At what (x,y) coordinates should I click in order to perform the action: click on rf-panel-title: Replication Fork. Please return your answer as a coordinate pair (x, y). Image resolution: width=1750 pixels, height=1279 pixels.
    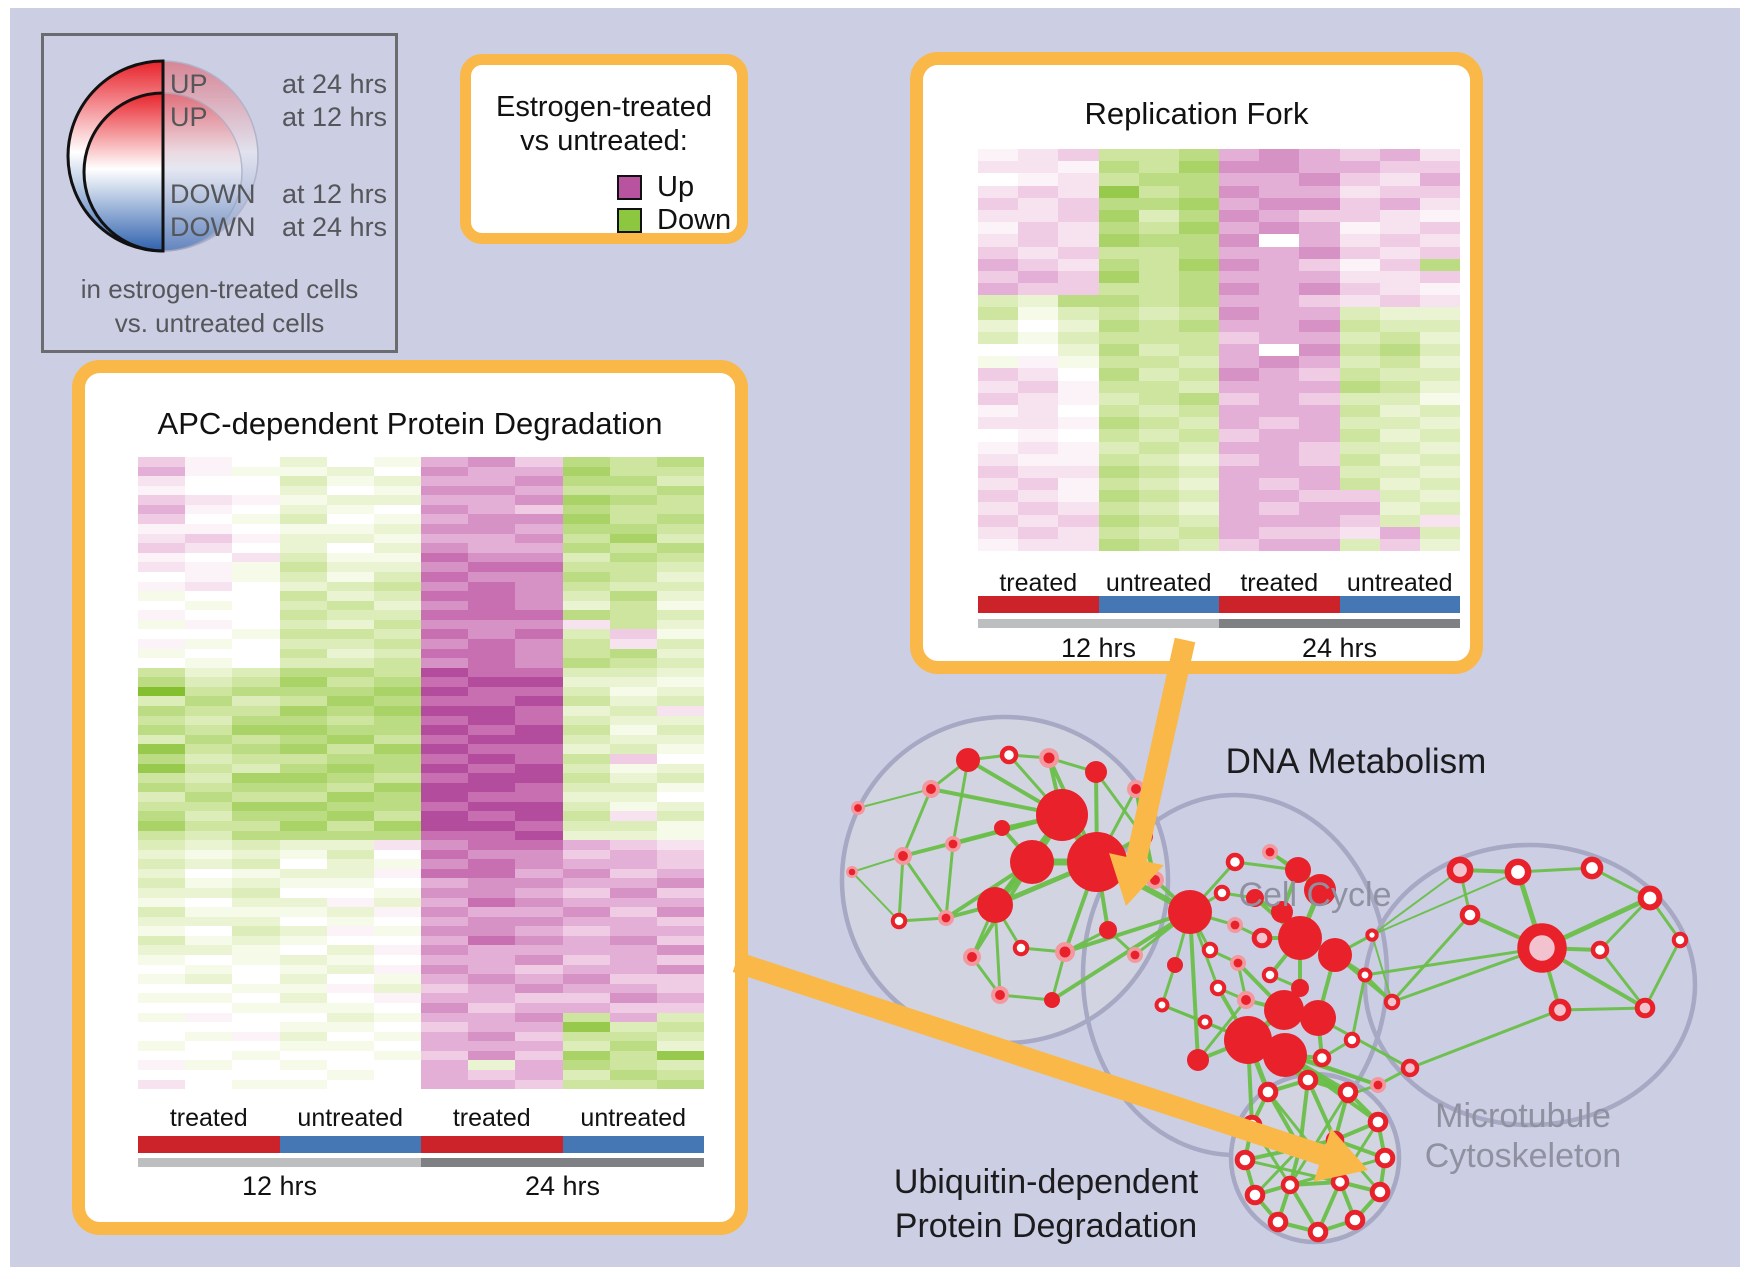
    Looking at the image, I should click on (1196, 113).